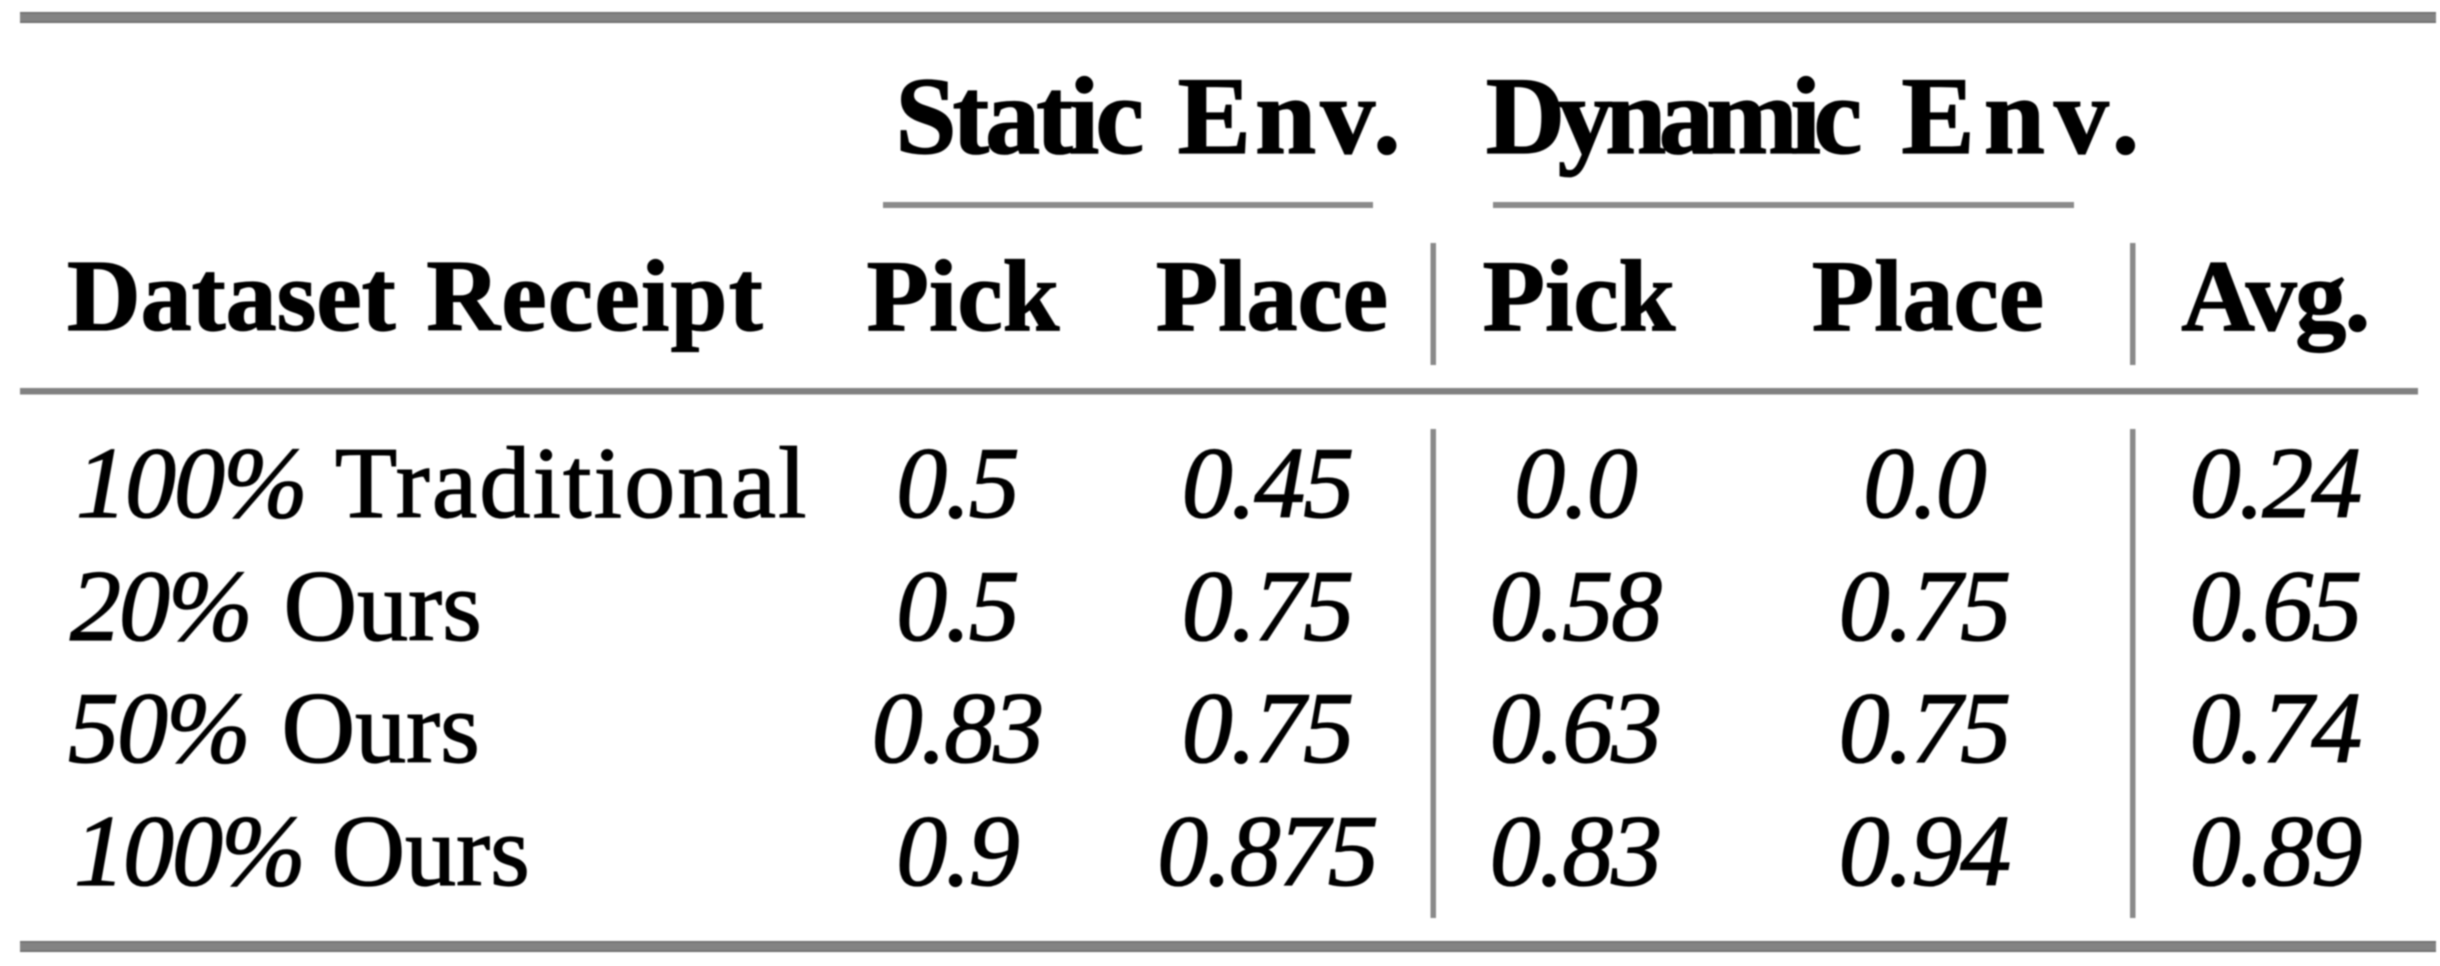 Image resolution: width=2440 pixels, height=966 pixels. Describe the element at coordinates (1575, 728) in the screenshot. I see `svg-text: 0.63` at that location.